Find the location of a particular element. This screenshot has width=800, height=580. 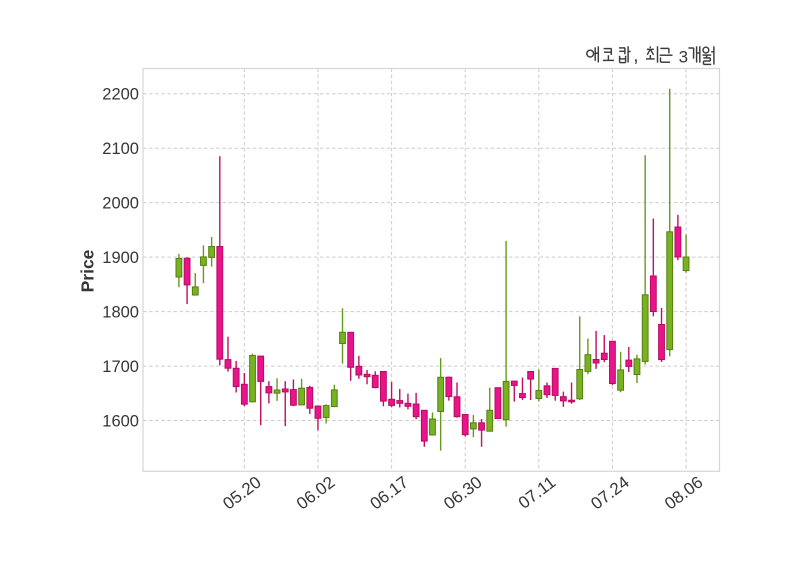

svg-text: 1700 is located at coordinates (120, 367).